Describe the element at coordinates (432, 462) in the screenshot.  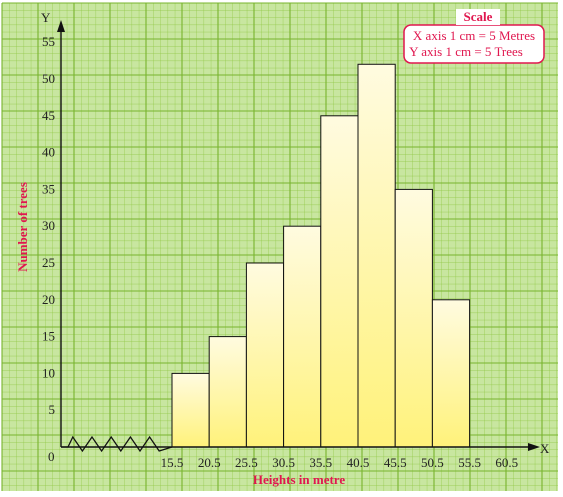
I see `x-tick-label: 50.5` at that location.